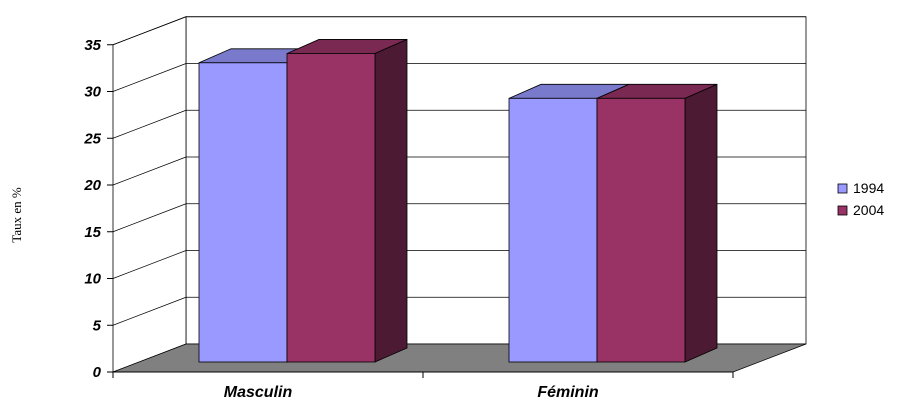 The width and height of the screenshot is (908, 401). I want to click on y-axis-label: Taux en %, so click(16, 215).